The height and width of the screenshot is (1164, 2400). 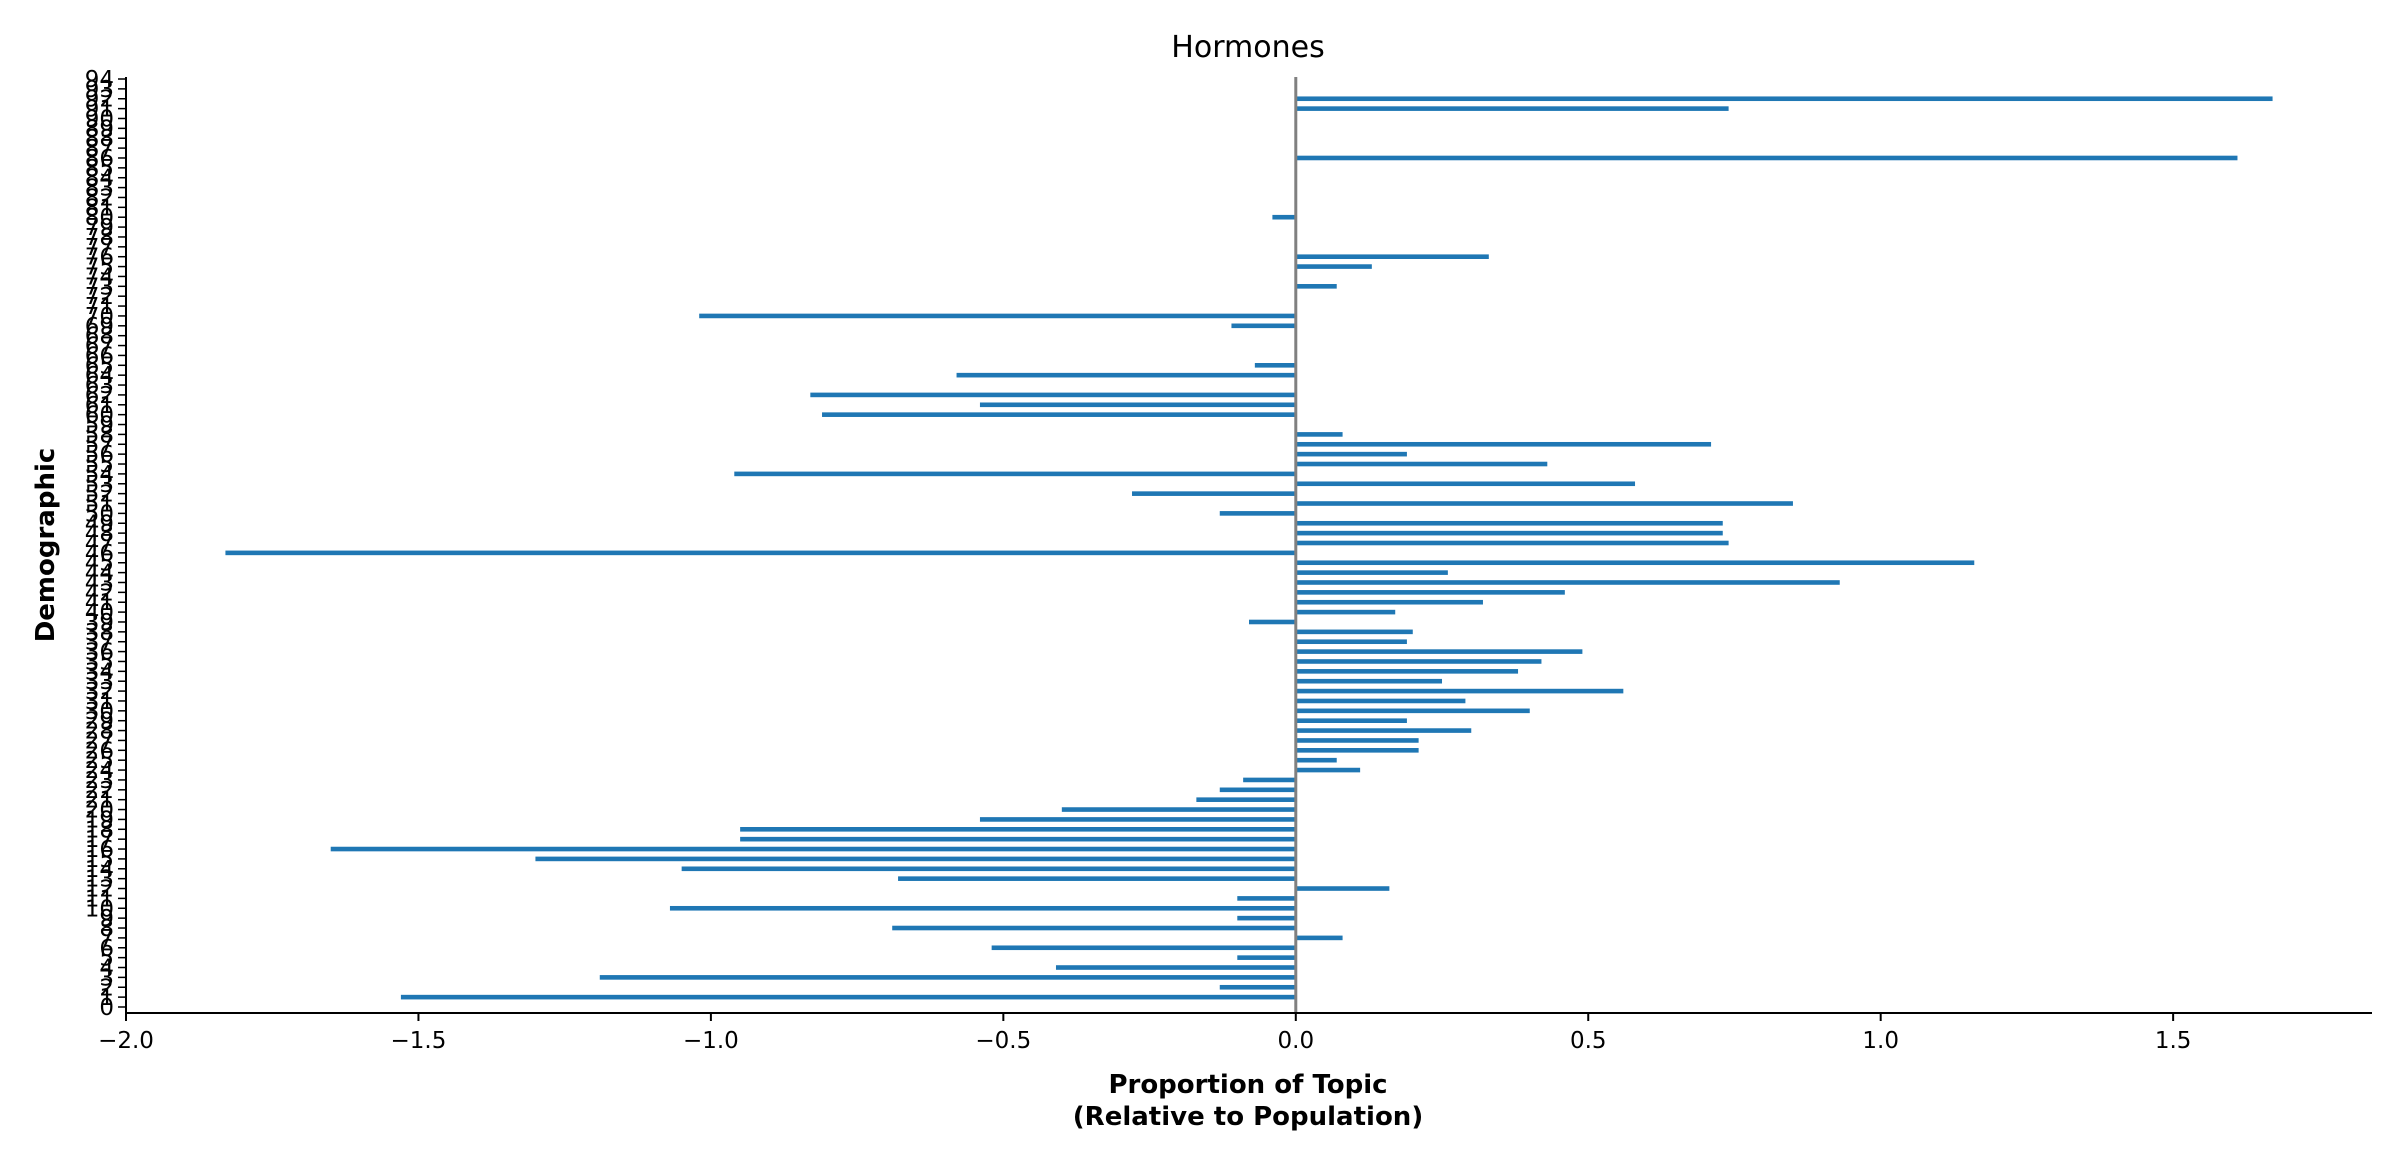 What do you see at coordinates (99, 890) in the screenshot?
I see `y-tick-label: 12` at bounding box center [99, 890].